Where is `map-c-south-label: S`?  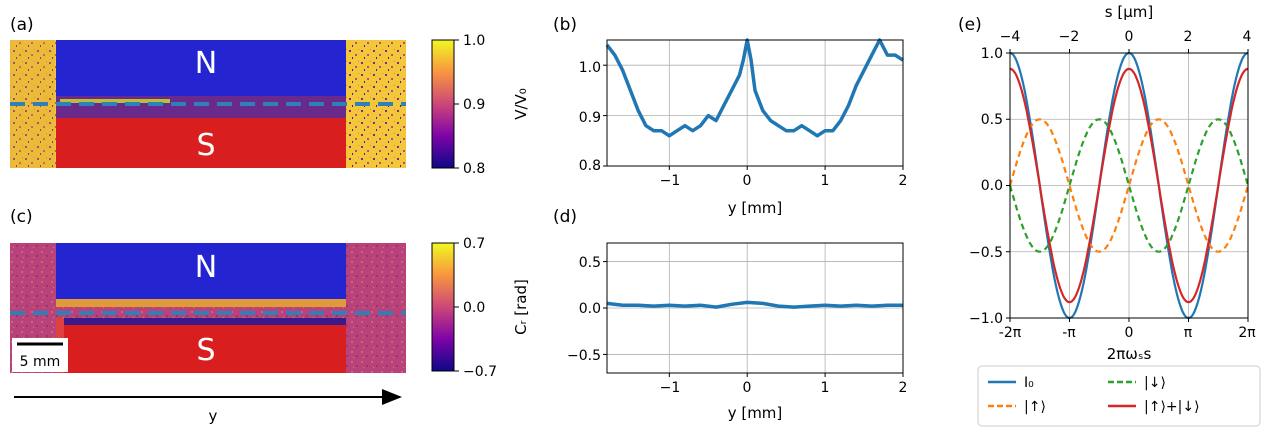
map-c-south-label: S is located at coordinates (205, 350).